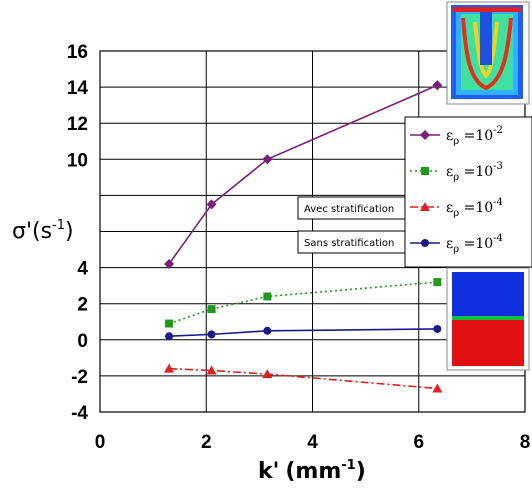 The image size is (532, 489). What do you see at coordinates (474, 172) in the screenshot?
I see `legend-label: ερ =10-3` at bounding box center [474, 172].